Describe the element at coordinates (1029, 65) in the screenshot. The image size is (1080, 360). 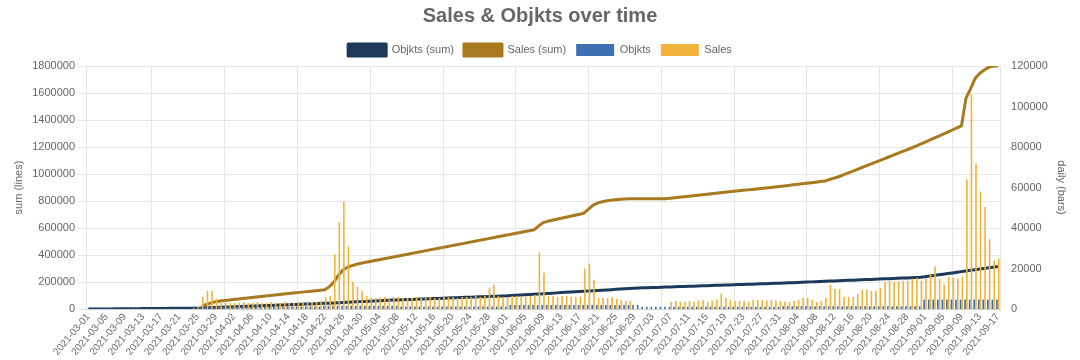
I see `y2-tick-label: 120000` at that location.